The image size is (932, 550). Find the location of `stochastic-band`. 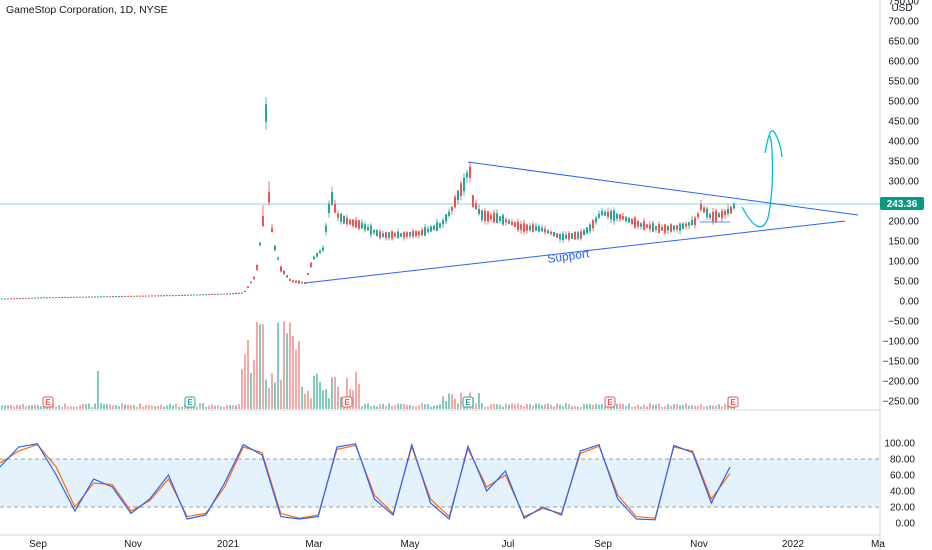

stochastic-band is located at coordinates (440, 483).